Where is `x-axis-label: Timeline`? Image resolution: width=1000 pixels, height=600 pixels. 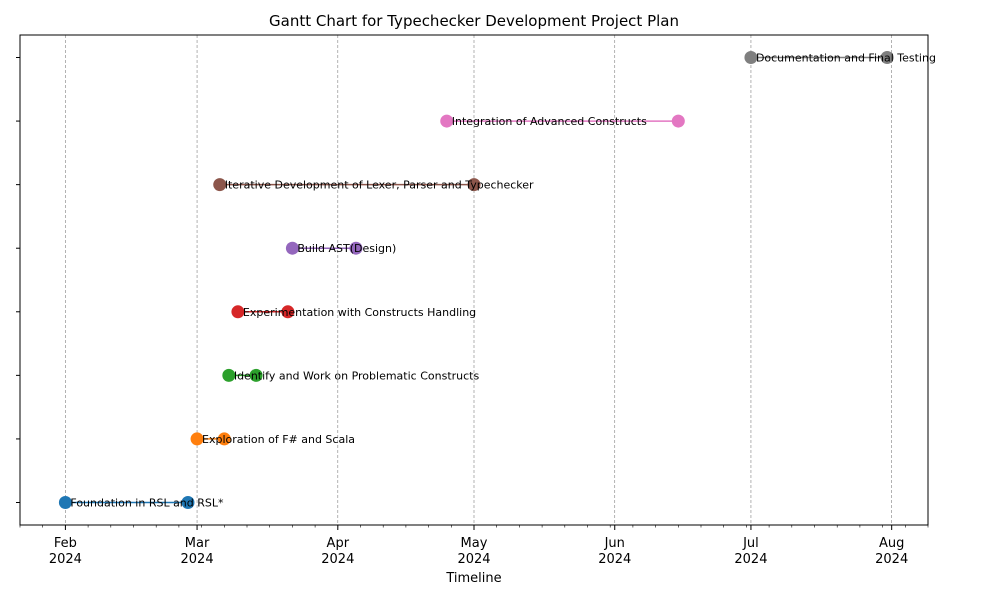
x-axis-label: Timeline is located at coordinates (473, 578).